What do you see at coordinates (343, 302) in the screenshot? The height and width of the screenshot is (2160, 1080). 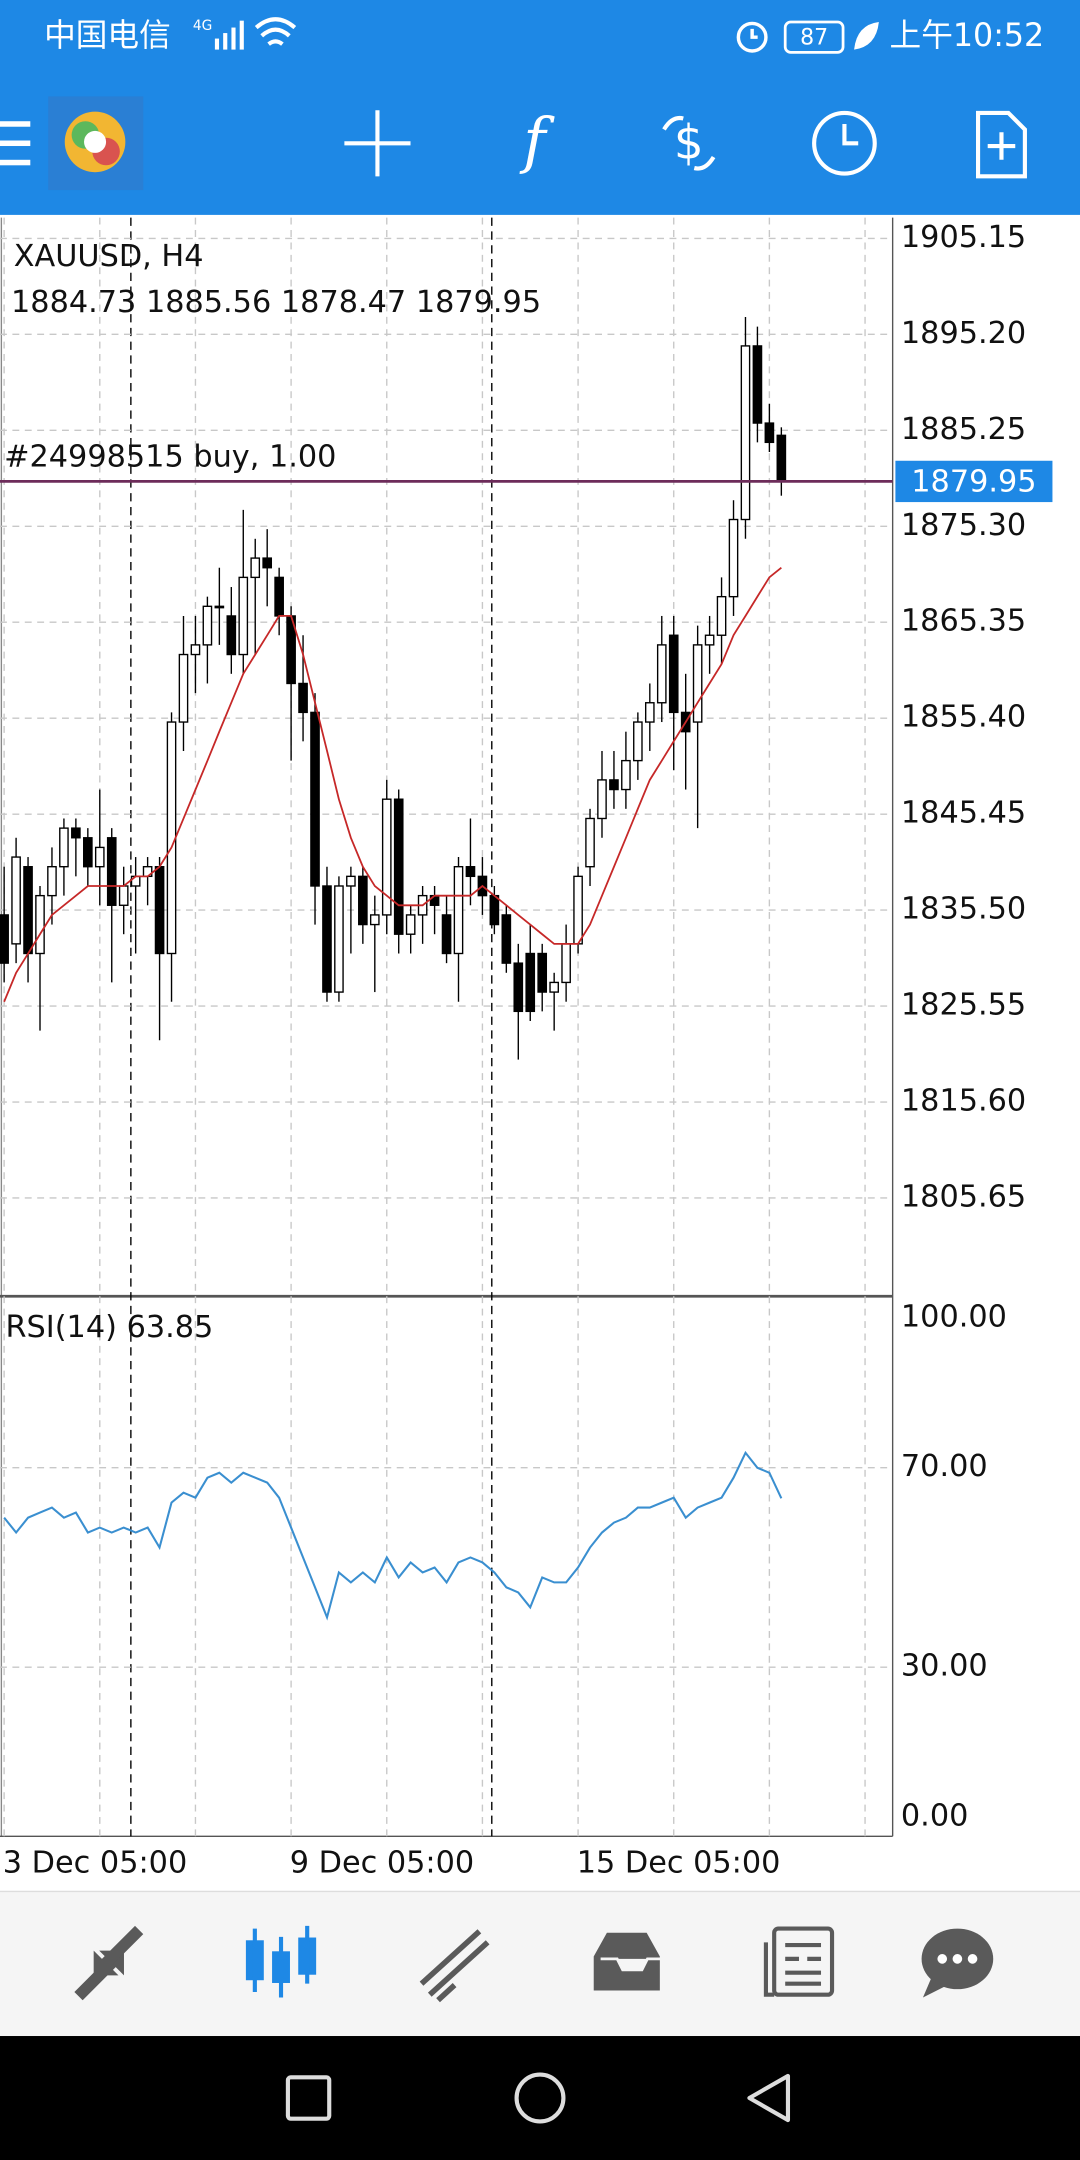 I see `low-value: 1878.47` at bounding box center [343, 302].